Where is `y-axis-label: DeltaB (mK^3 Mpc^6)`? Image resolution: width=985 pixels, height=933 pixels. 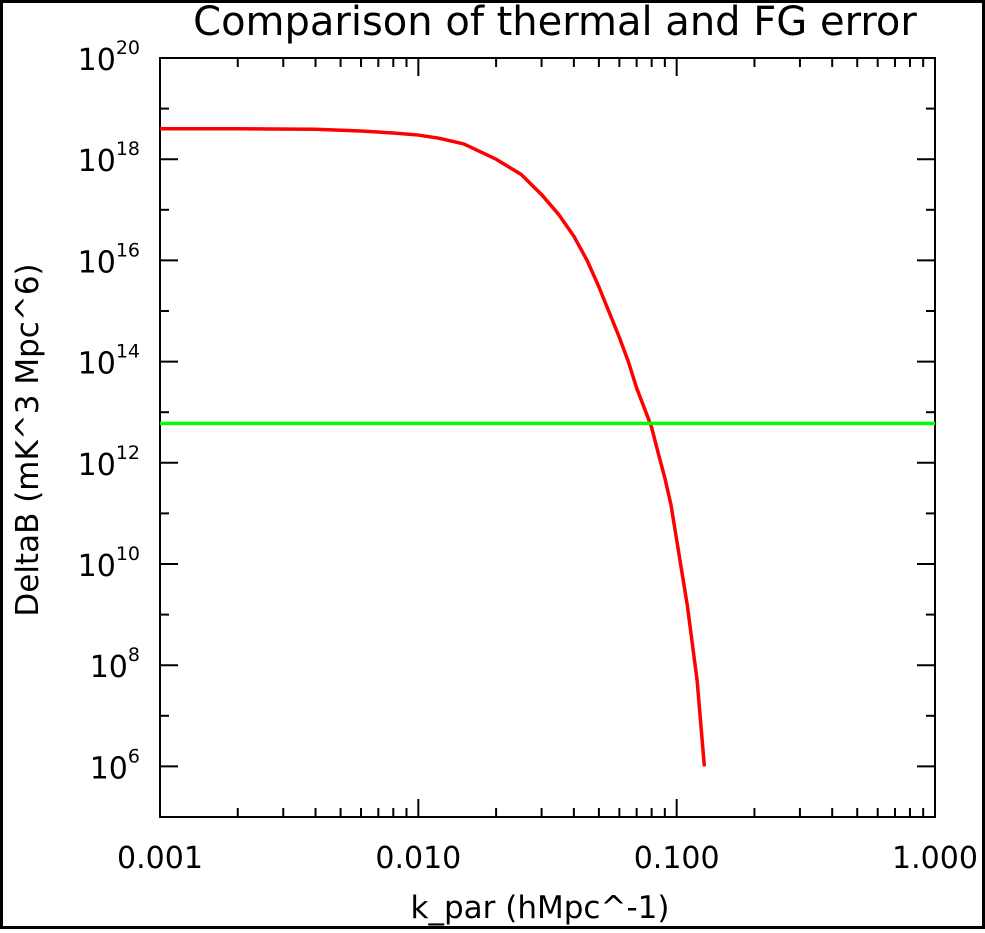 y-axis-label: DeltaB (mK^3 Mpc^6) is located at coordinates (28, 439).